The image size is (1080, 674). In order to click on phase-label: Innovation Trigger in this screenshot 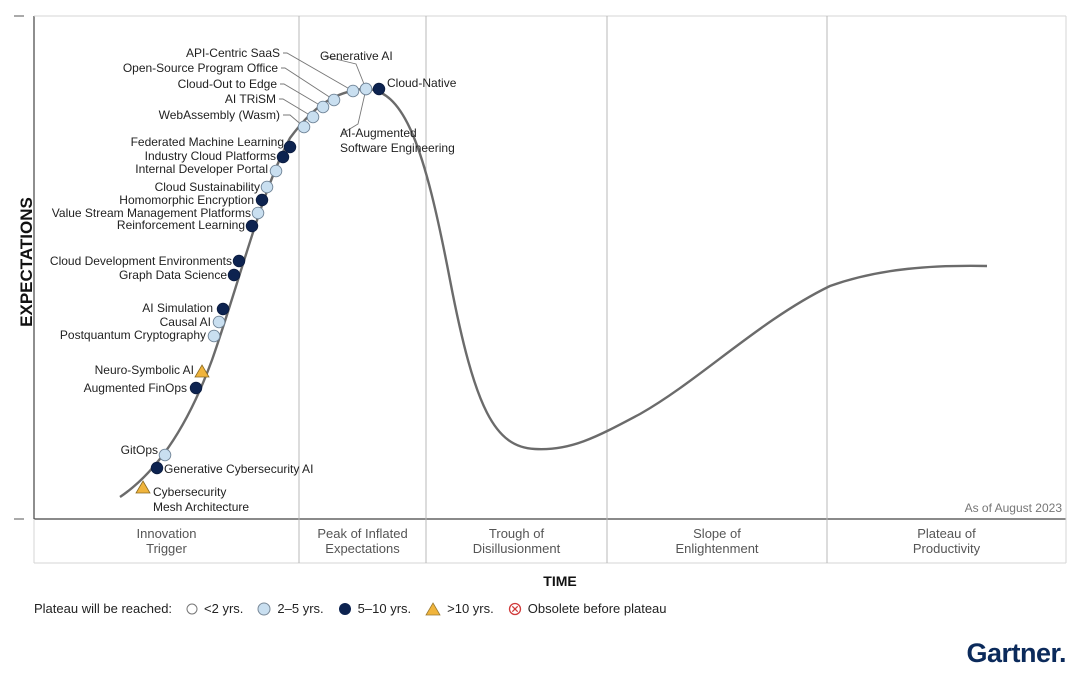, I will do `click(167, 541)`.